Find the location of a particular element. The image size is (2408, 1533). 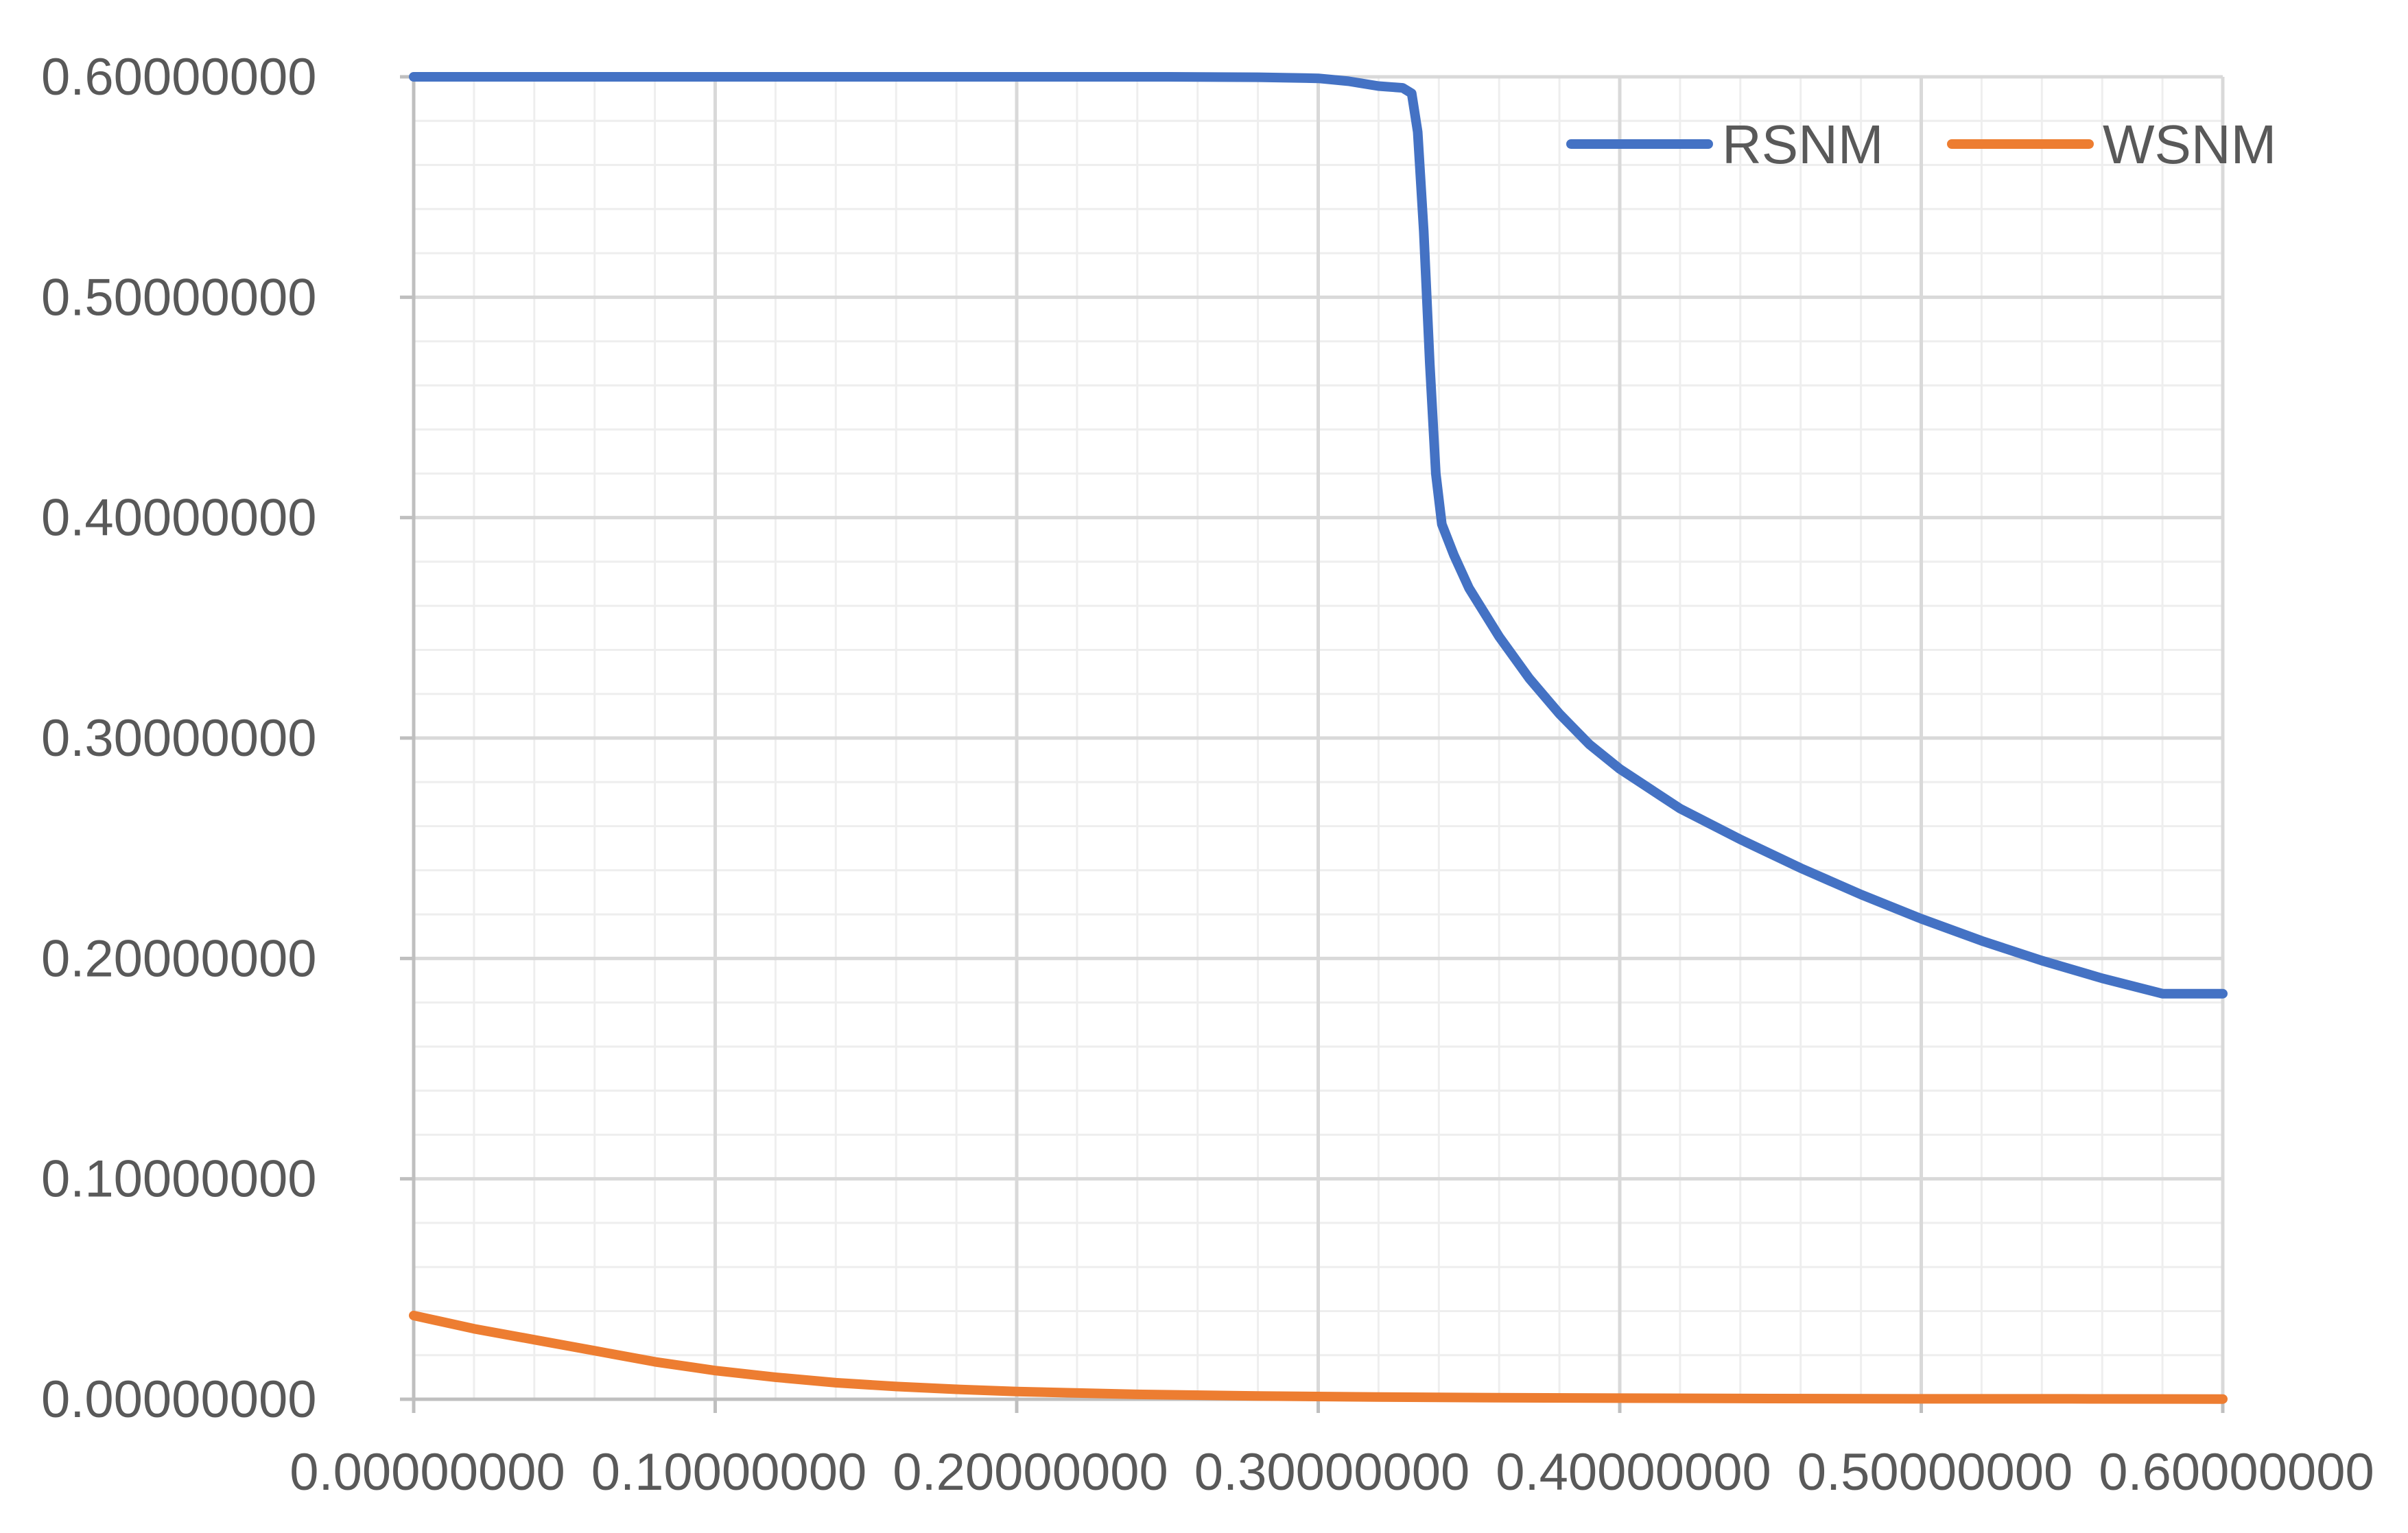

x-tick-label: 0.00000000 is located at coordinates (427, 1472).